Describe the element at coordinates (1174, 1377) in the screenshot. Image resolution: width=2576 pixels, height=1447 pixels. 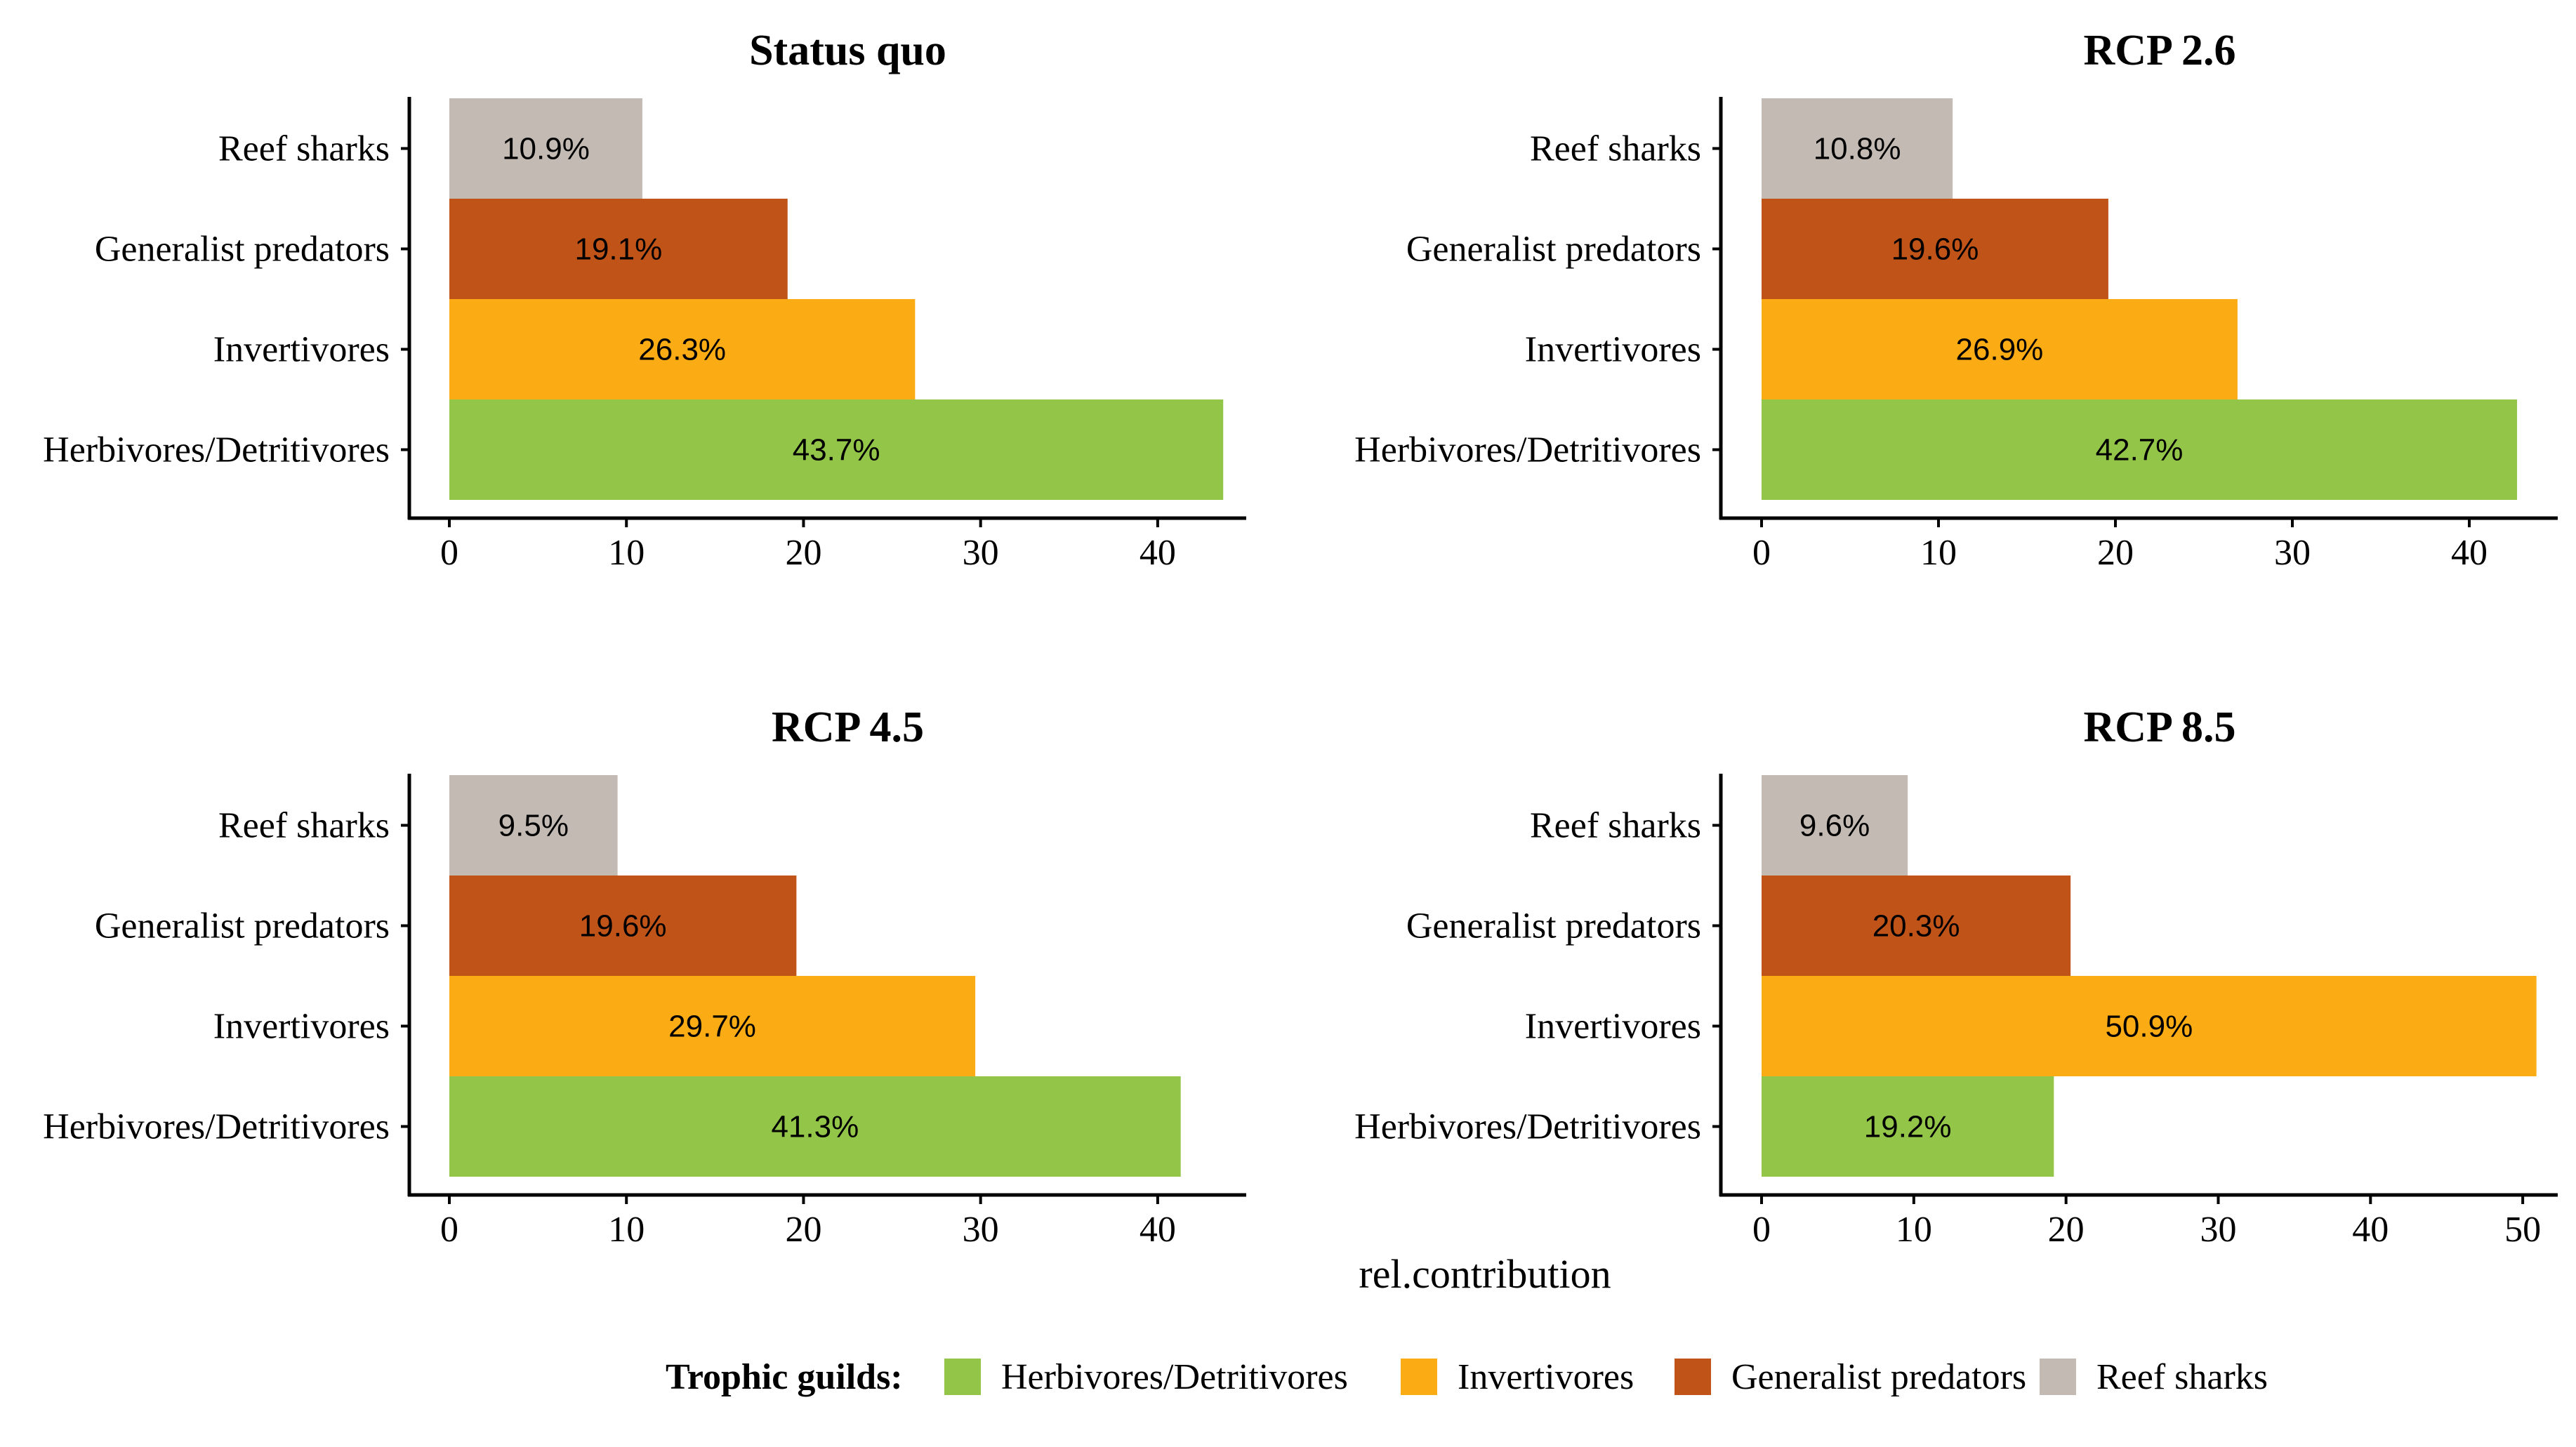
I see `legend-label: Herbivores/Detritivores` at that location.